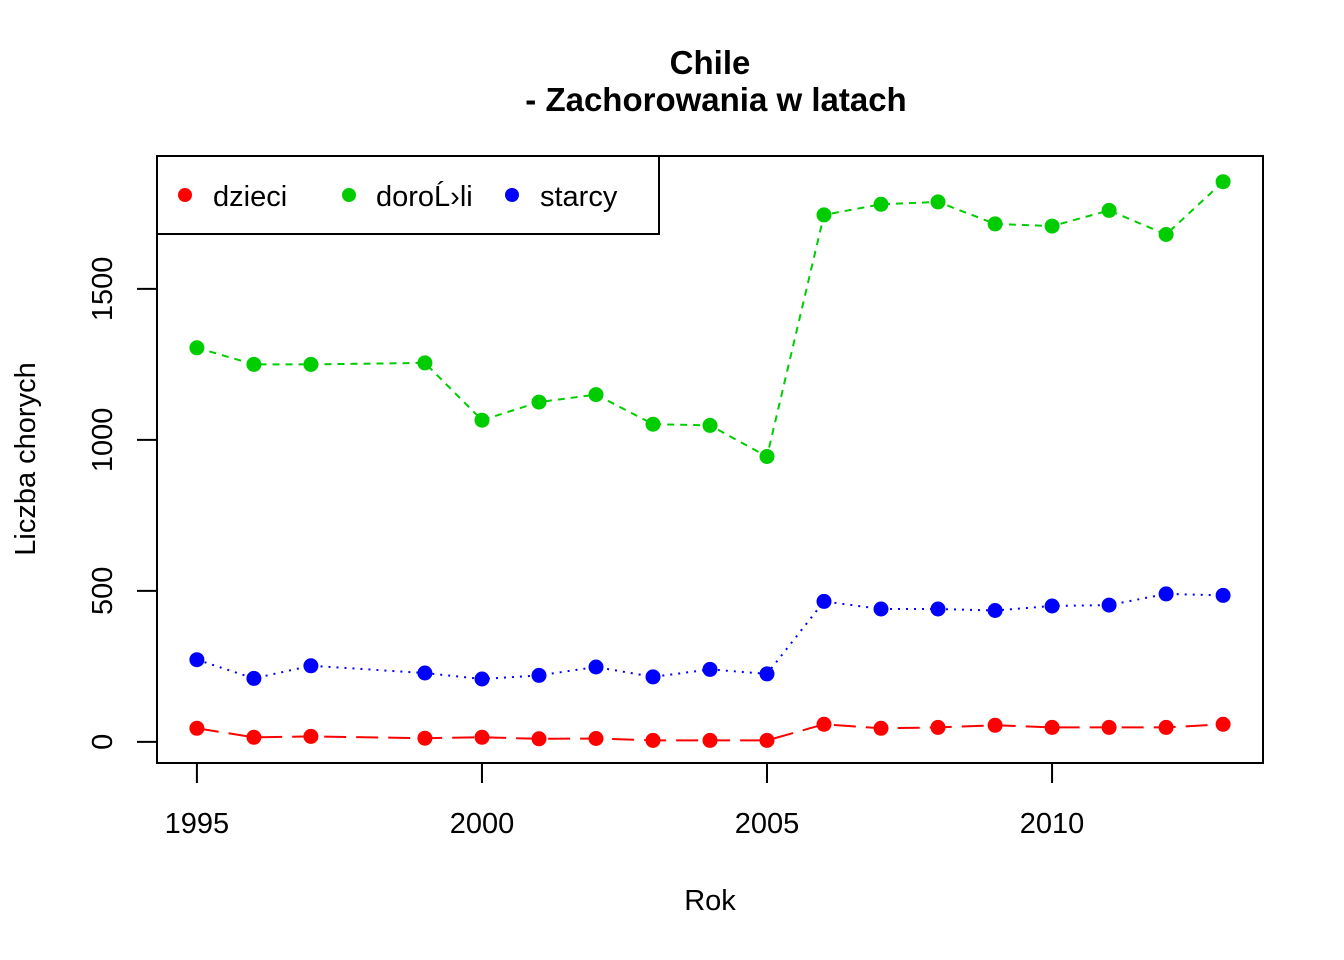 The image size is (1344, 960). I want to click on legend-marker-dorosli, so click(349, 195).